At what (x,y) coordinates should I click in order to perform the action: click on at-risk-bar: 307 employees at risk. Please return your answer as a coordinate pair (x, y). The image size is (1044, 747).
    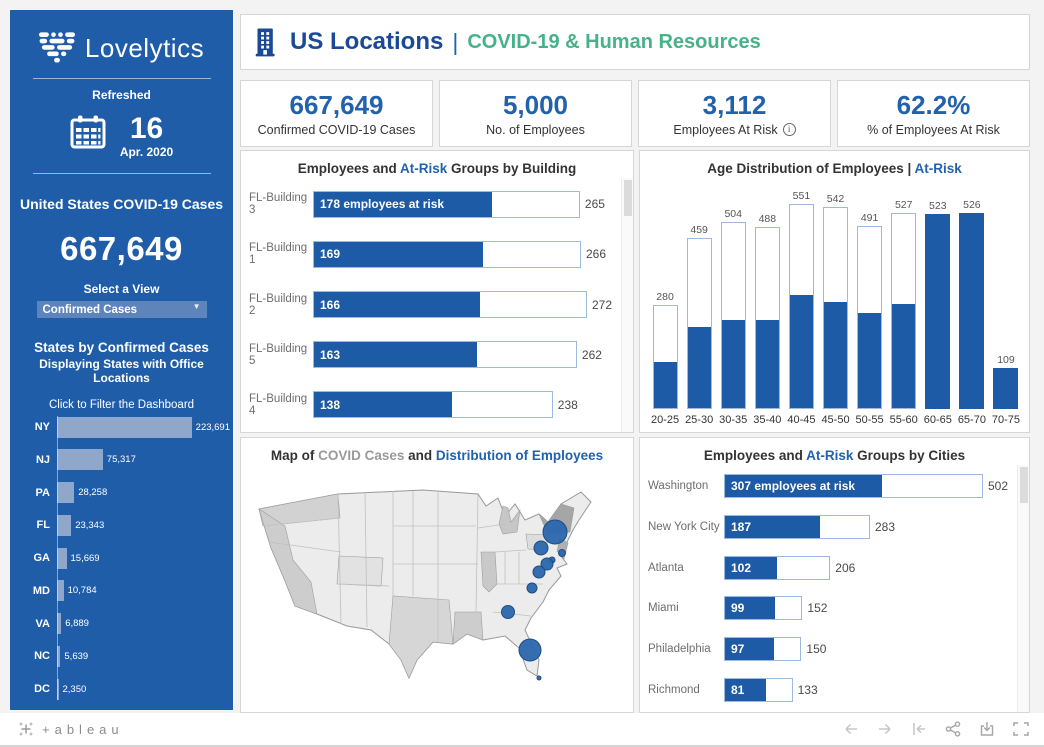
    Looking at the image, I should click on (804, 486).